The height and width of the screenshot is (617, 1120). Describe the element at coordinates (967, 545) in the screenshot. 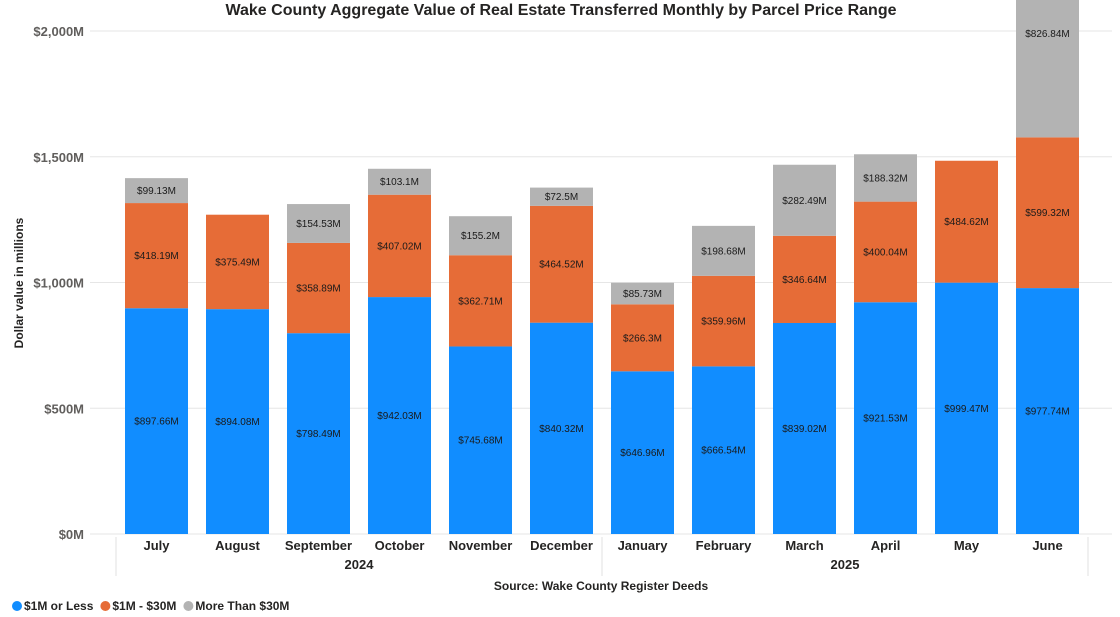

I see `x-tick-label: May` at that location.